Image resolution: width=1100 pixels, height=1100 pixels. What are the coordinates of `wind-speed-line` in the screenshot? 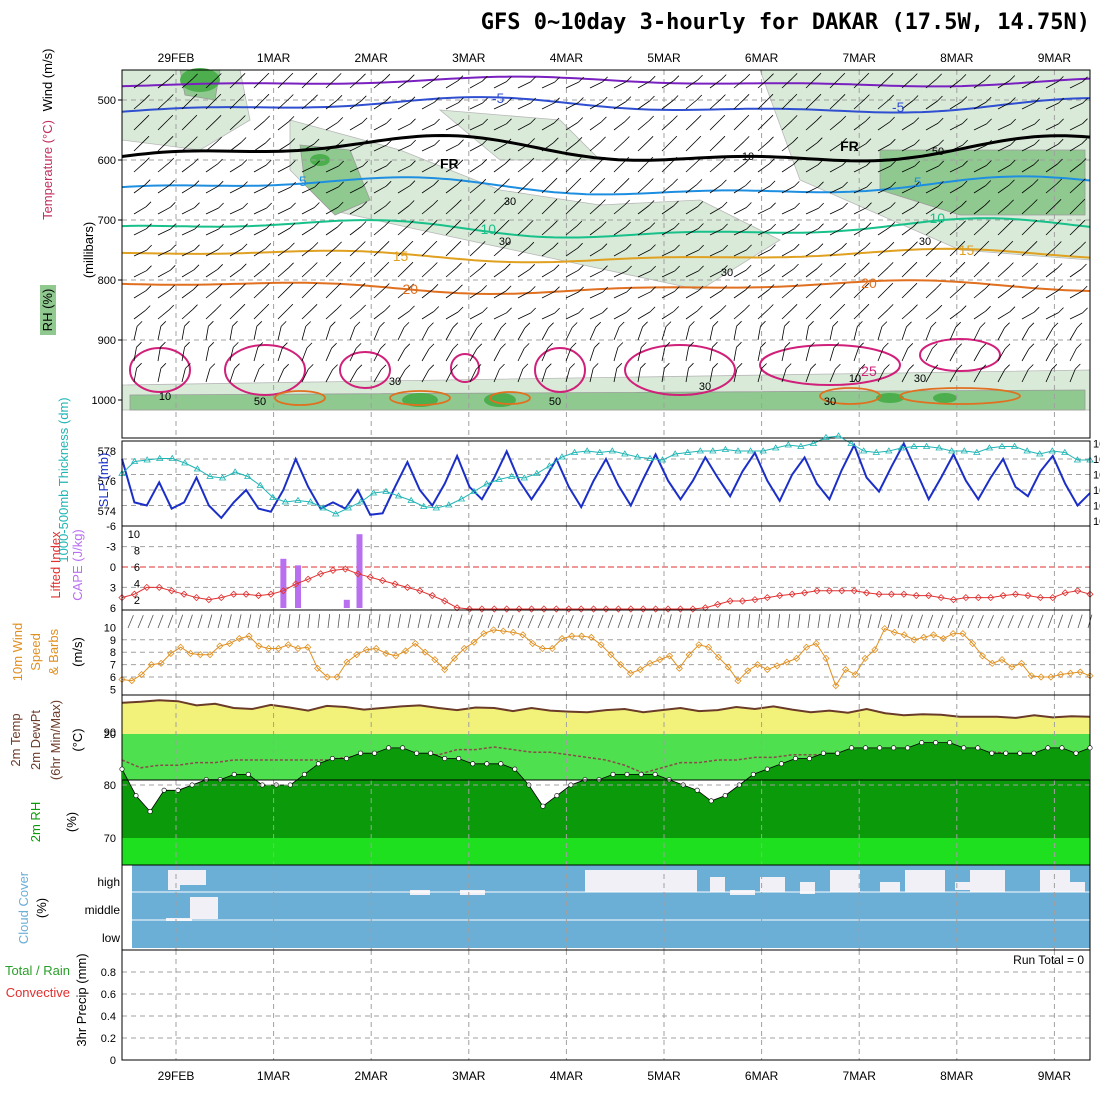 It's located at (606, 657).